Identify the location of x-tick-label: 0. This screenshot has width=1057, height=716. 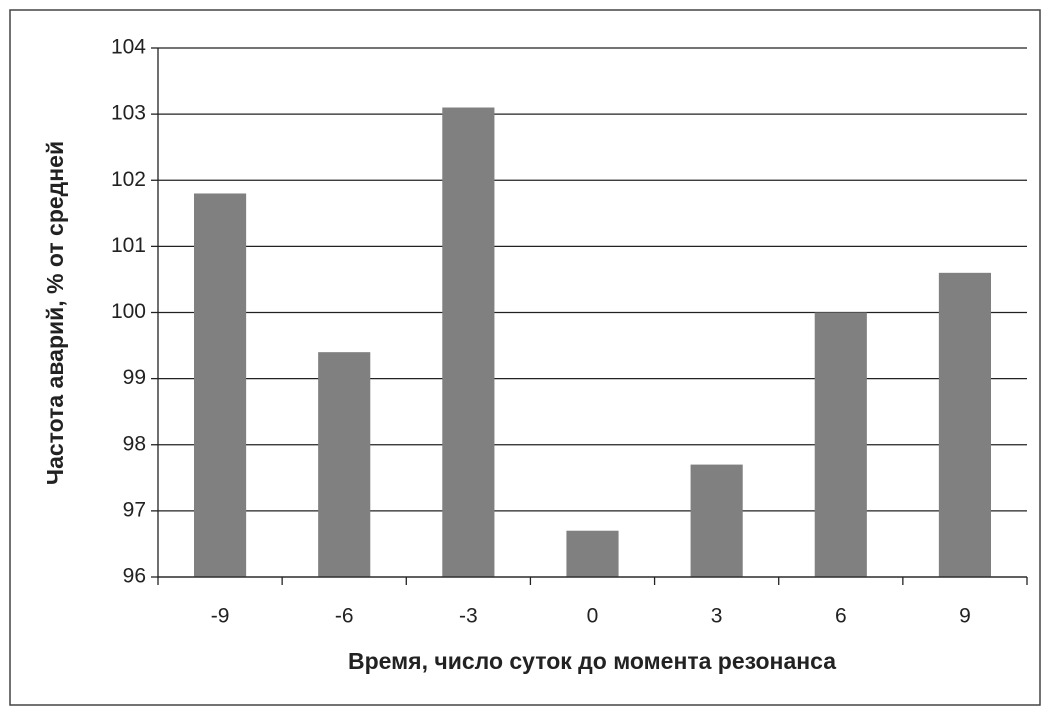
(593, 616).